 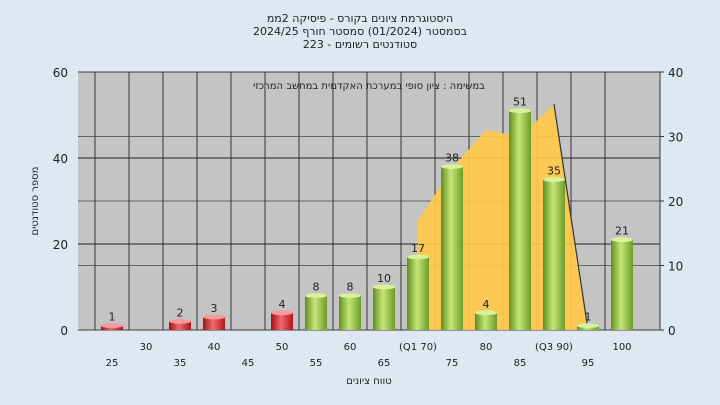 I want to click on x-tick-label: 80, so click(x=486, y=347).